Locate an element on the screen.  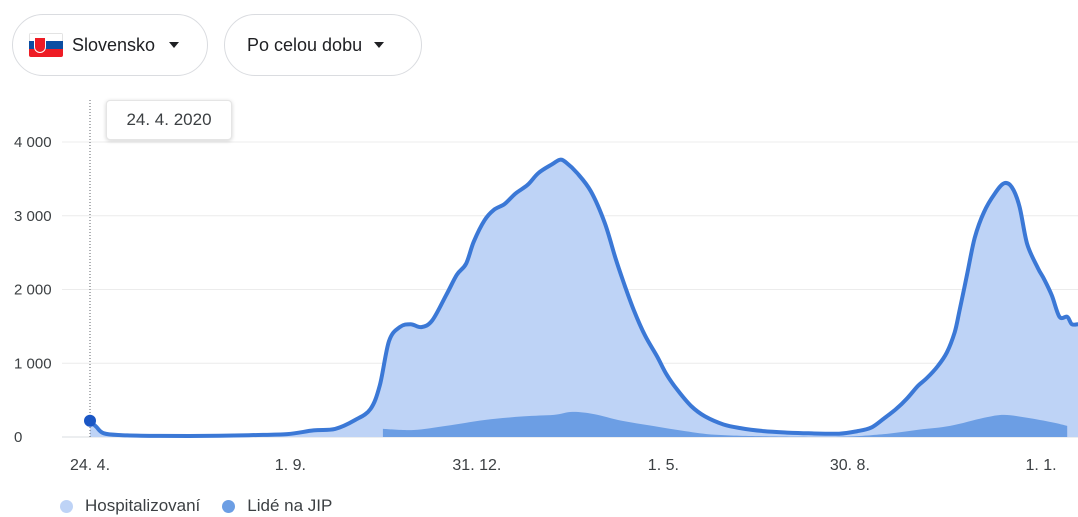
x-tick-label: 1. 1. is located at coordinates (1040, 465).